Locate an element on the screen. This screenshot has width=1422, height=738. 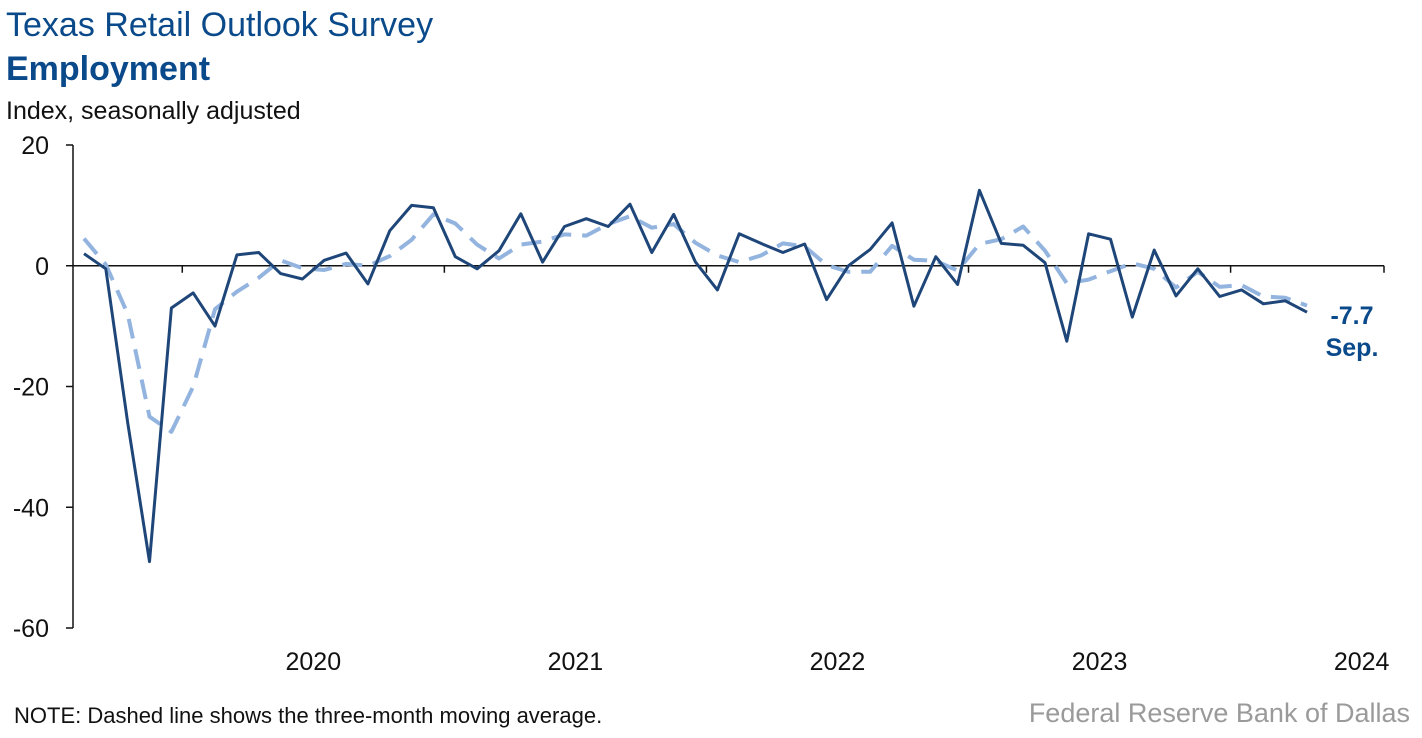
chart-labels: -7.7 Sep. is located at coordinates (1352, 332).